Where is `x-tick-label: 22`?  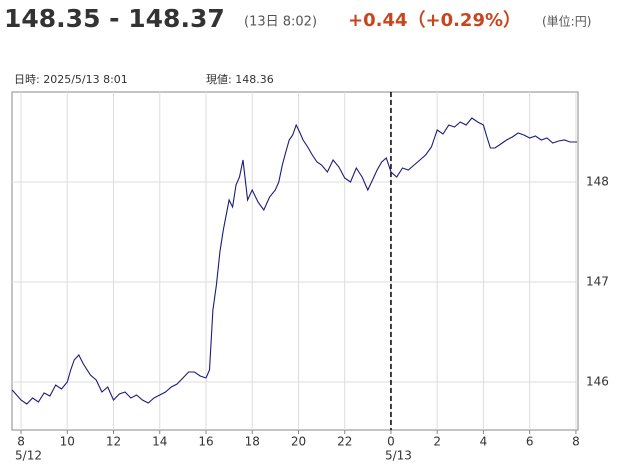
x-tick-label: 22 is located at coordinates (344, 442).